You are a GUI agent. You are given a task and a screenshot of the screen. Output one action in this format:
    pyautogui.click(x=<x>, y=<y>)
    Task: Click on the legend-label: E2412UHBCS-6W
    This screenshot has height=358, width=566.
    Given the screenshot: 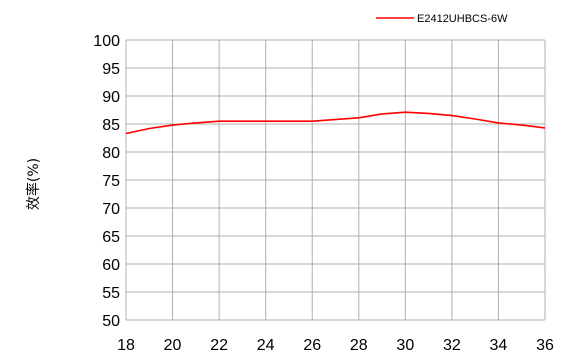 What is the action you would take?
    pyautogui.click(x=462, y=19)
    